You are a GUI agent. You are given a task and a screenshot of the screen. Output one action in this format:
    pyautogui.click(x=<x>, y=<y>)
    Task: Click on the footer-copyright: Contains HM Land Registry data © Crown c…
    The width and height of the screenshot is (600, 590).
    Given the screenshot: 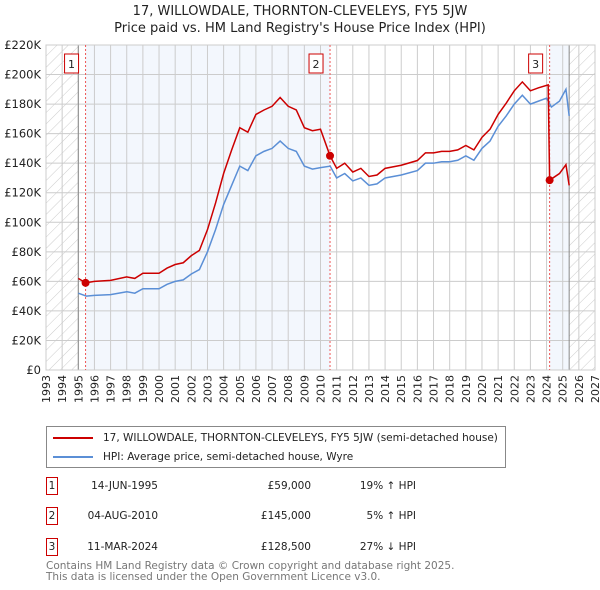 What is the action you would take?
    pyautogui.click(x=250, y=566)
    